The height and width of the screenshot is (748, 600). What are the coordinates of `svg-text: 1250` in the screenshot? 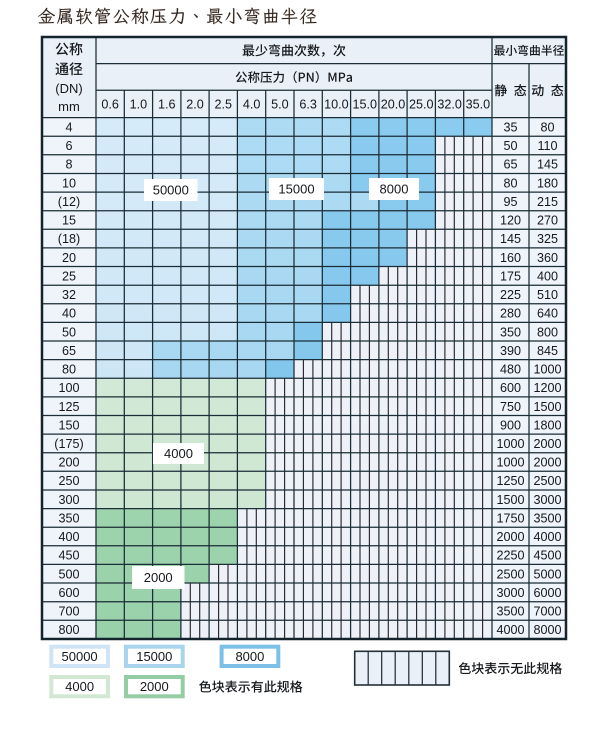 It's located at (510, 481).